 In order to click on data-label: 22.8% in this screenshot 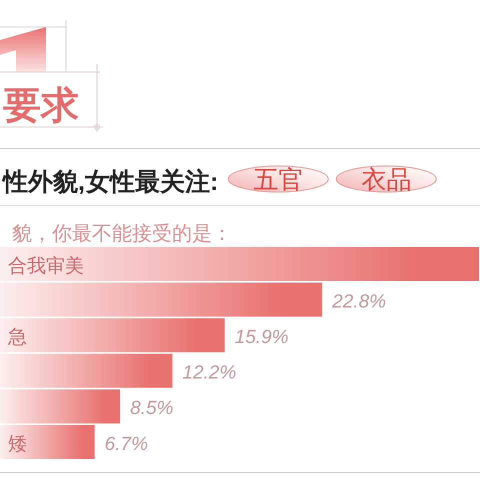, I will do `click(358, 301)`.